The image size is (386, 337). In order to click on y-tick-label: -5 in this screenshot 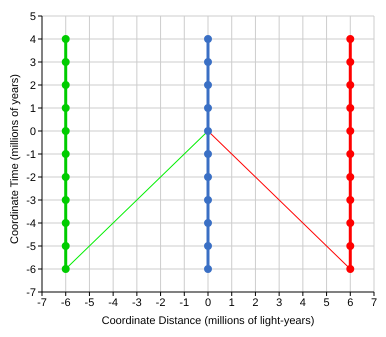, I will do `click(31, 246)`.